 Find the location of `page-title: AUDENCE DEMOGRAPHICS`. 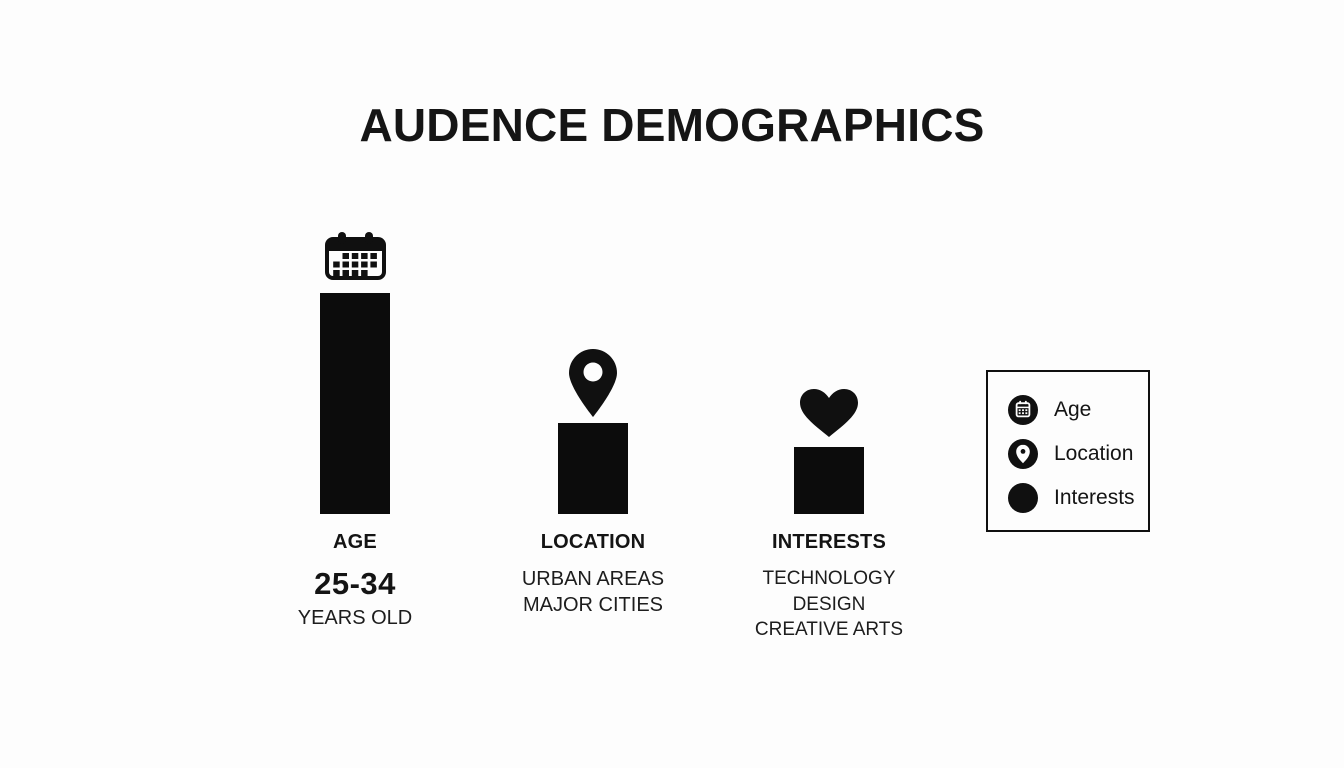

page-title: AUDENCE DEMOGRAPHICS is located at coordinates (672, 125).